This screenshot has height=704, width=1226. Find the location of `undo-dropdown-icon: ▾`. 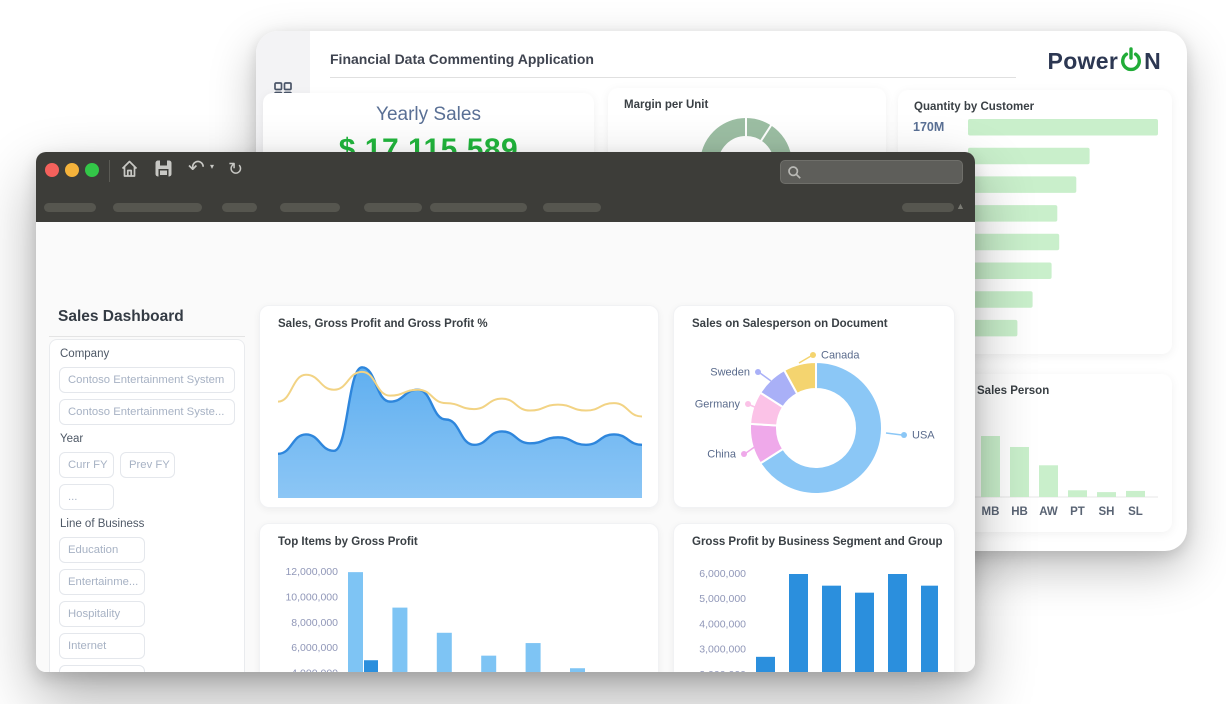

undo-dropdown-icon: ▾ is located at coordinates (212, 166).